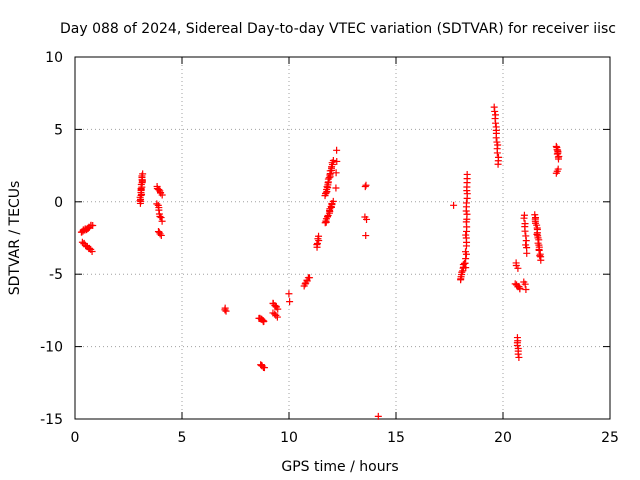 The image size is (640, 480). I want to click on y-tick-label: 10, so click(54, 58).